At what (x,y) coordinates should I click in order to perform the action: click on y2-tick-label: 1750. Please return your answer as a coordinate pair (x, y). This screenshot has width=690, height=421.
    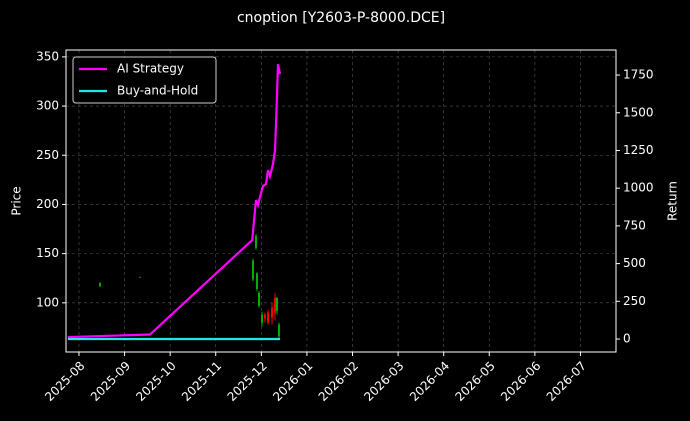
    Looking at the image, I should click on (638, 75).